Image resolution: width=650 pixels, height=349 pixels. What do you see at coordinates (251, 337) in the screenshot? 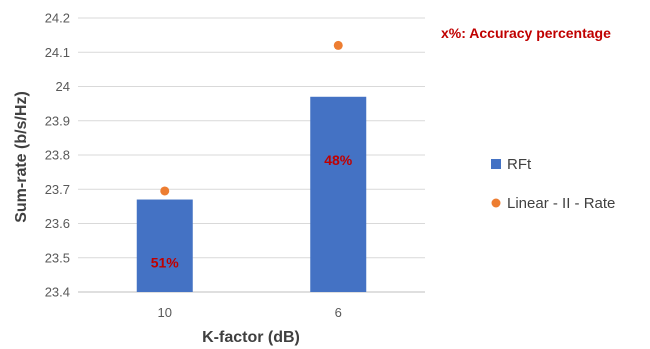
I see `x-axis-title: K-factor (dB)` at bounding box center [251, 337].